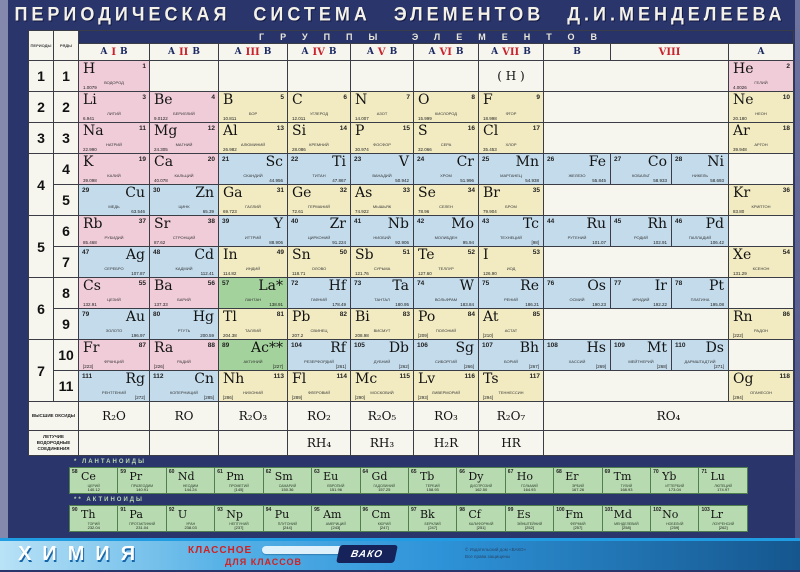 The height and width of the screenshot is (572, 800). Describe the element at coordinates (496, 549) in the screenshot. I see `copyright-line-1: © Издательский дом «ВАКО»` at that location.